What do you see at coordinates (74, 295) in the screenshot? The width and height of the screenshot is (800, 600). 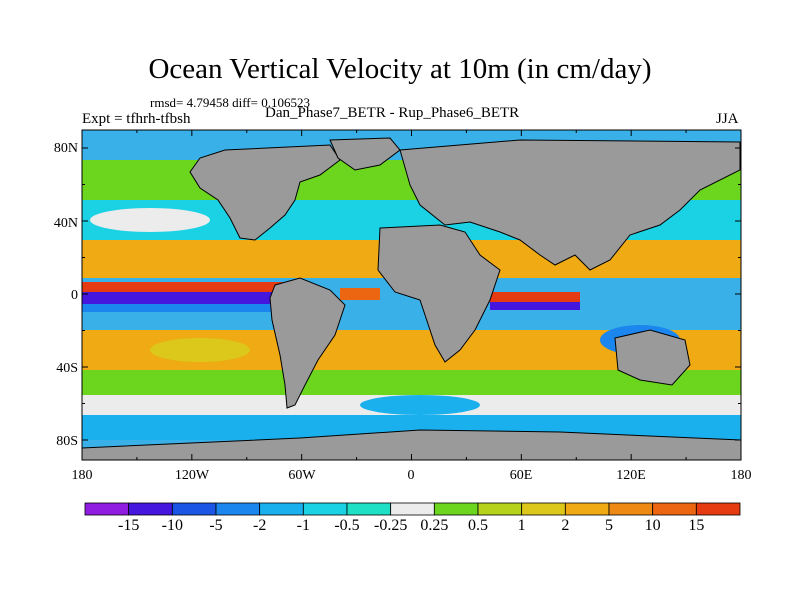 I see `lat-label: 0` at bounding box center [74, 295].